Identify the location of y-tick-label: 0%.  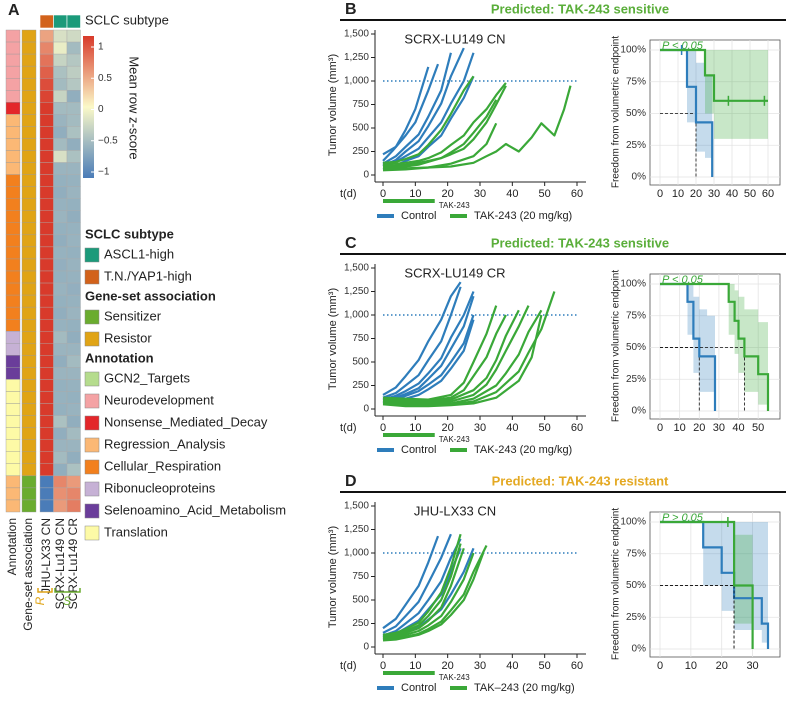
(639, 649).